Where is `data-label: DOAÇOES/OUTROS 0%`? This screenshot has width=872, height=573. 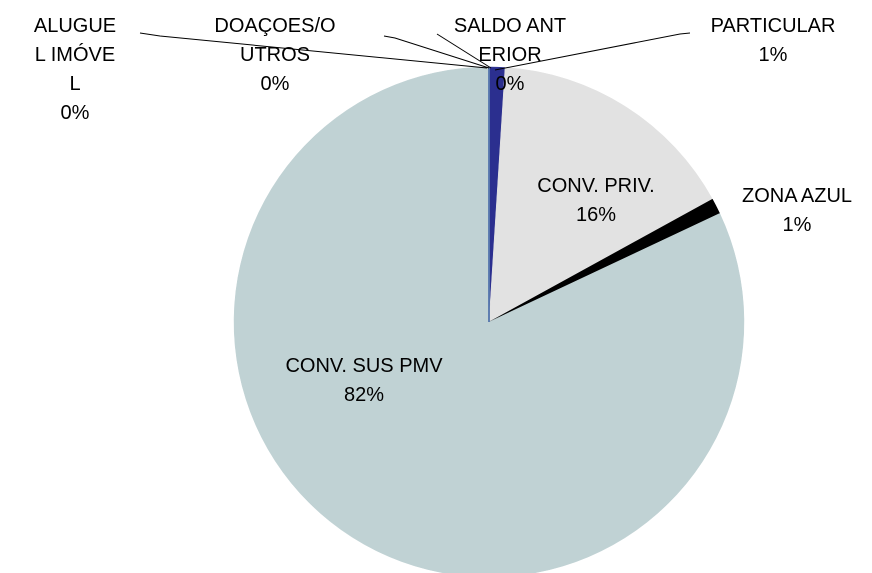 data-label: DOAÇOES/OUTROS 0% is located at coordinates (275, 55).